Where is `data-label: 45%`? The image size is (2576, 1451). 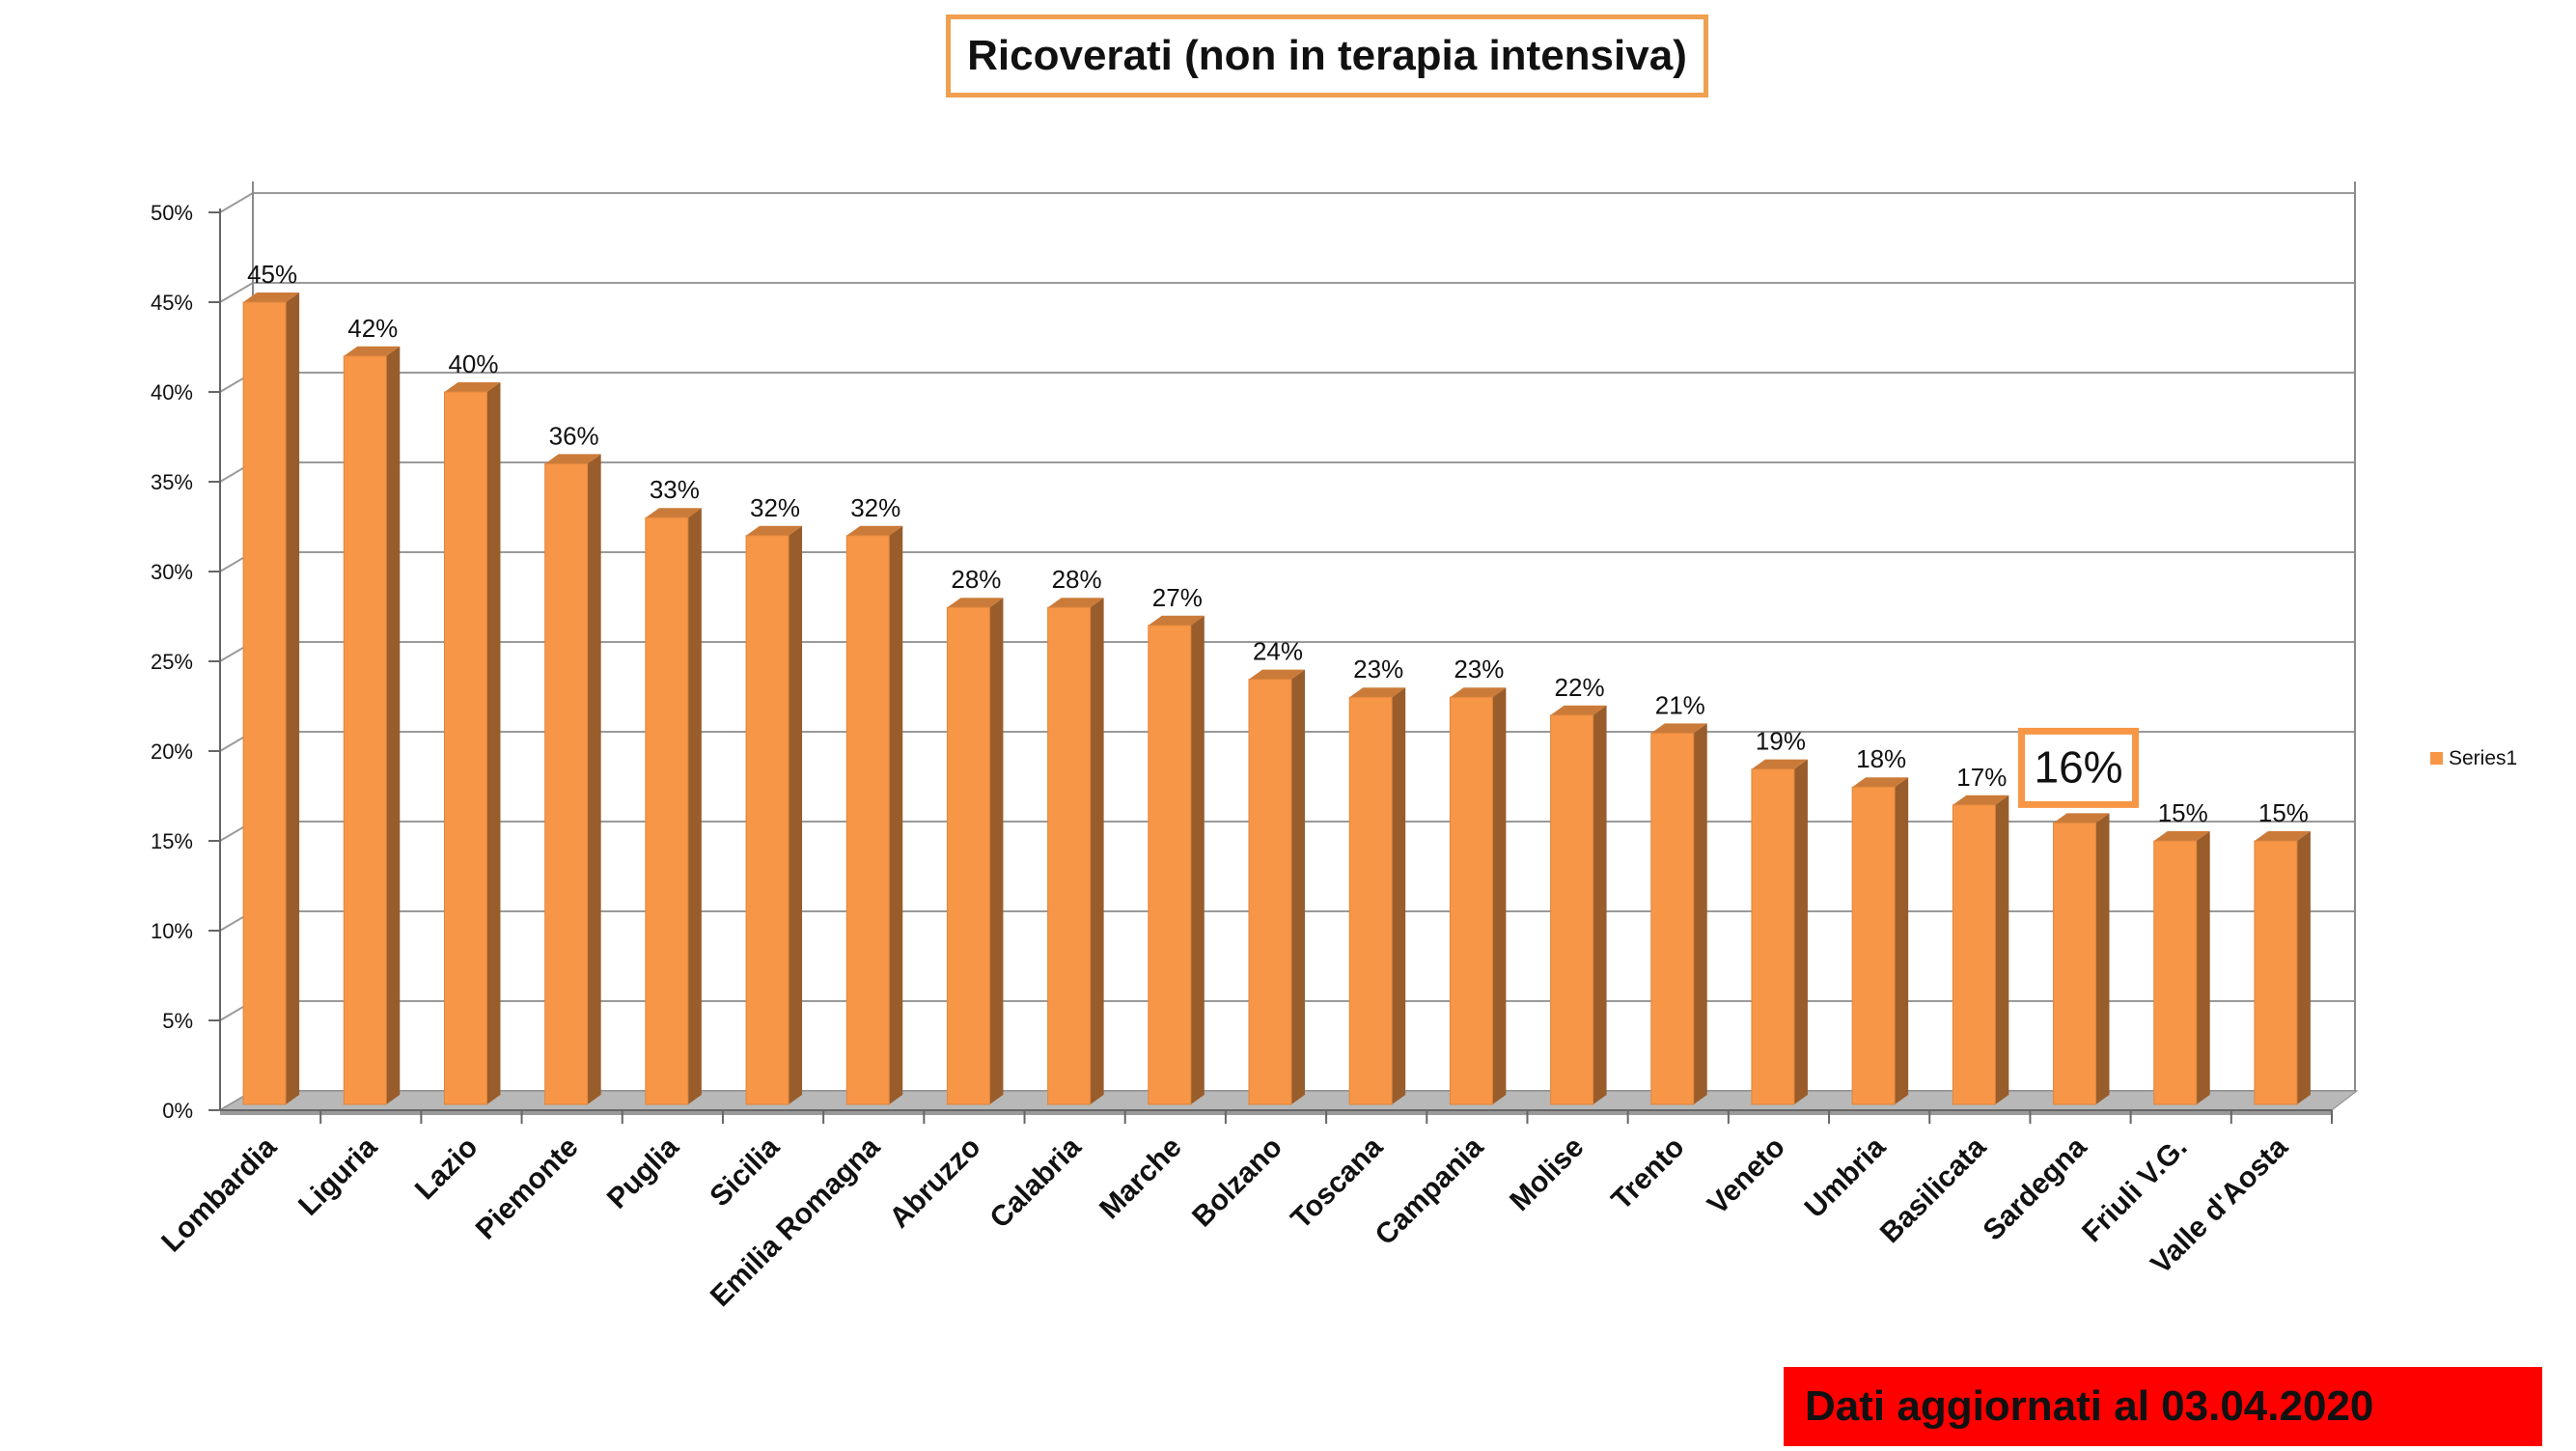 data-label: 45% is located at coordinates (272, 274).